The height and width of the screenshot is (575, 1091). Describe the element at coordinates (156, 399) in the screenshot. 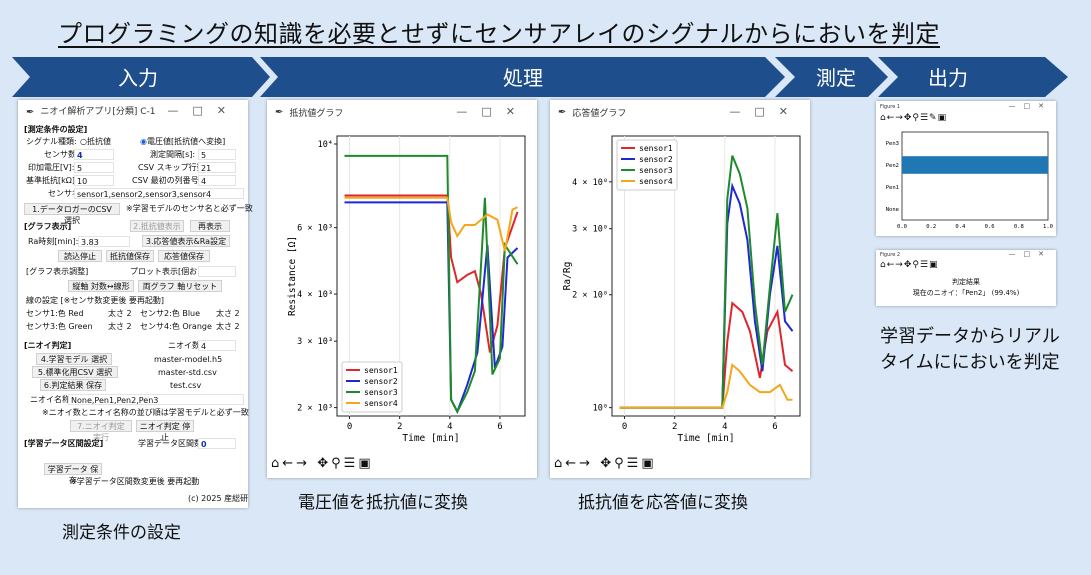

I see `odor-names-field: None,Pen1,Pen2,Pen3` at that location.